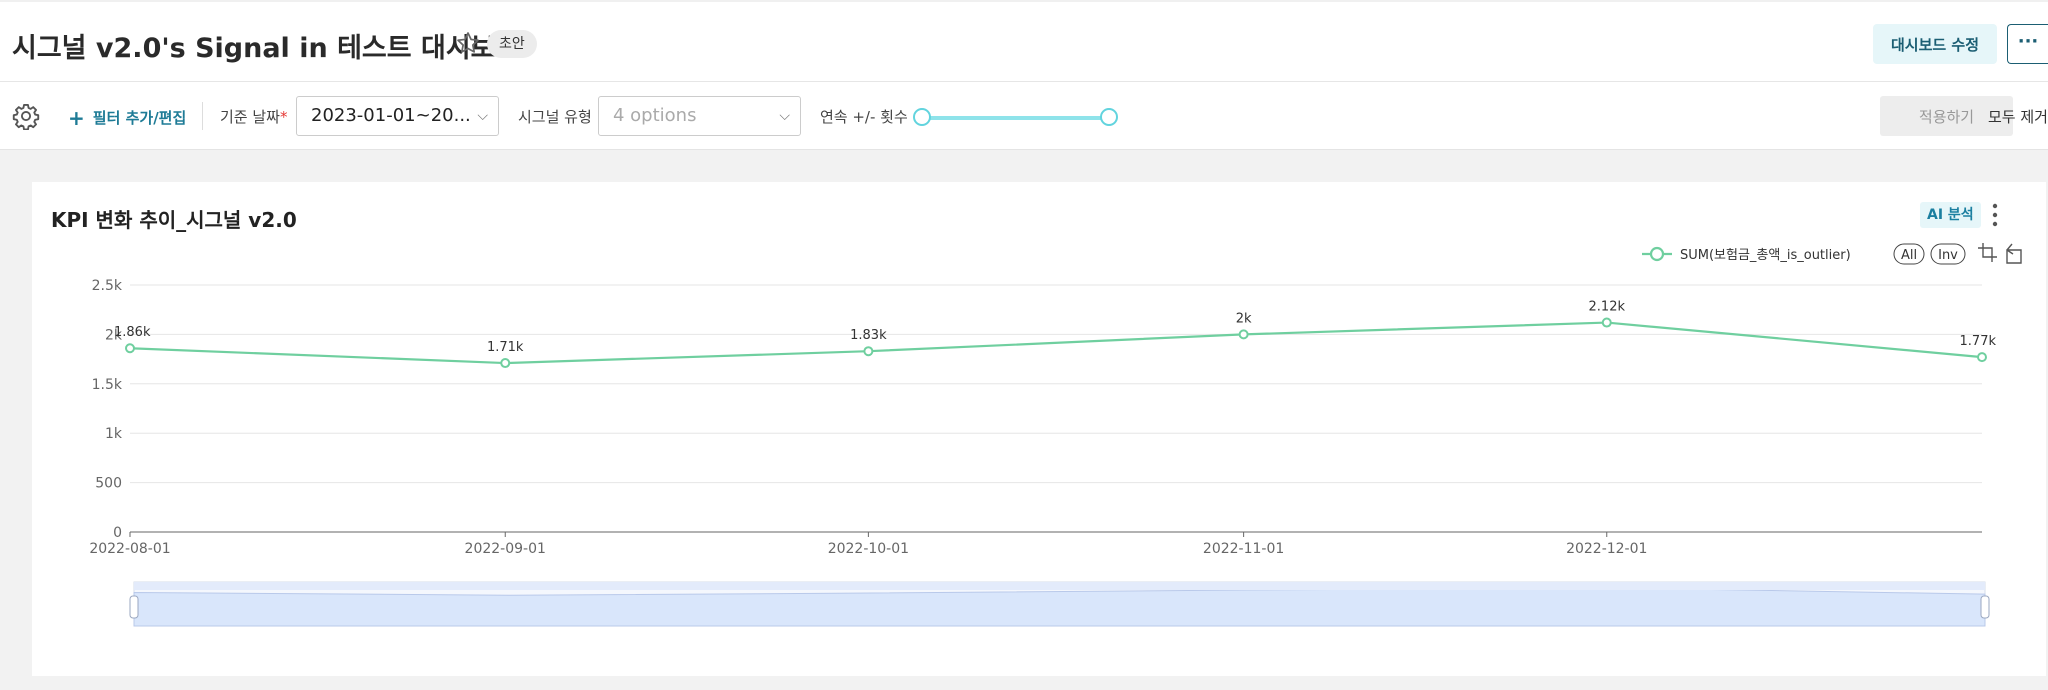  Describe the element at coordinates (250, 117) in the screenshot. I see `date-label-text: 기준 날짜` at that location.